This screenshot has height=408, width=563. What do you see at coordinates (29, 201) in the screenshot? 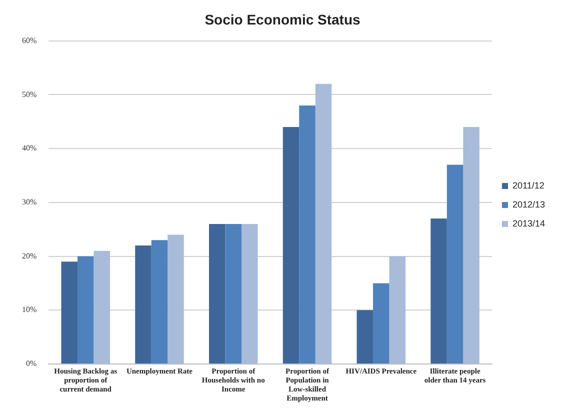
I see `y-tick-label: 30%` at bounding box center [29, 201].